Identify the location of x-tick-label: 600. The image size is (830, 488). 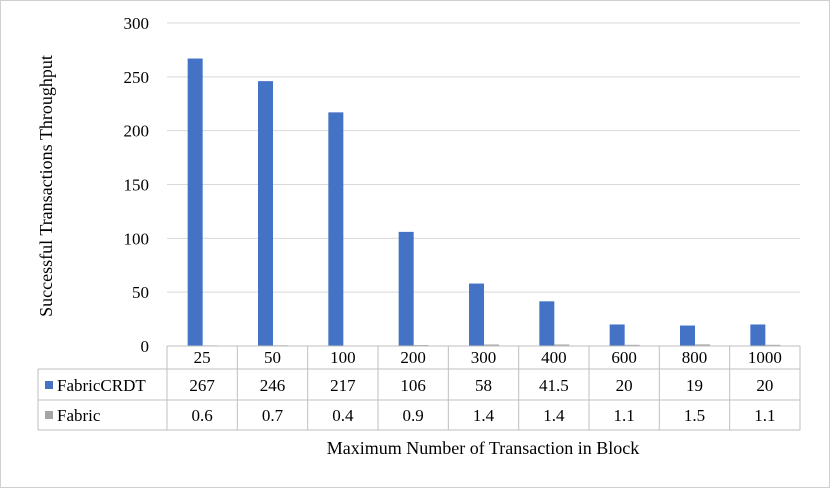
(624, 357).